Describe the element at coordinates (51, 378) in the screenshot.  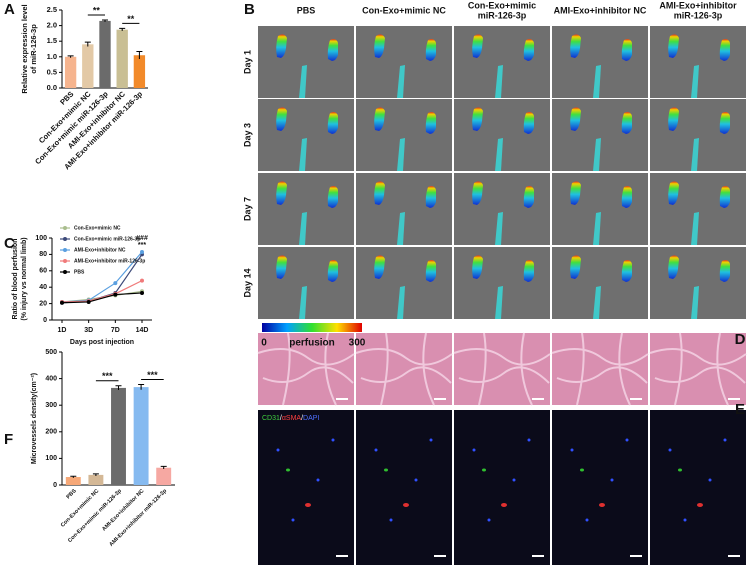
I see `y-tick-label: 400` at that location.